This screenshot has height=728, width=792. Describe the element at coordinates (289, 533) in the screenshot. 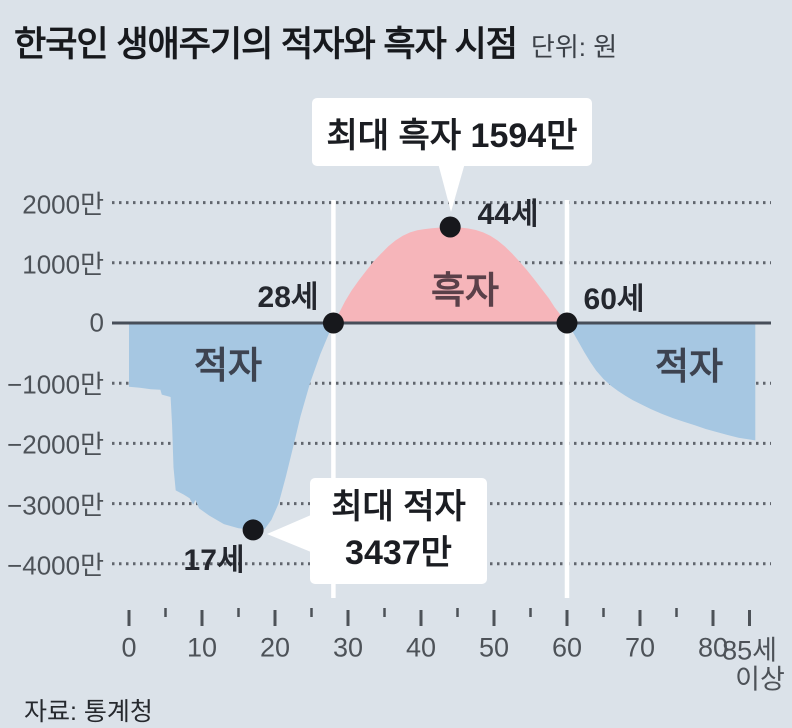

I see `deficit-callout-pointer` at that location.